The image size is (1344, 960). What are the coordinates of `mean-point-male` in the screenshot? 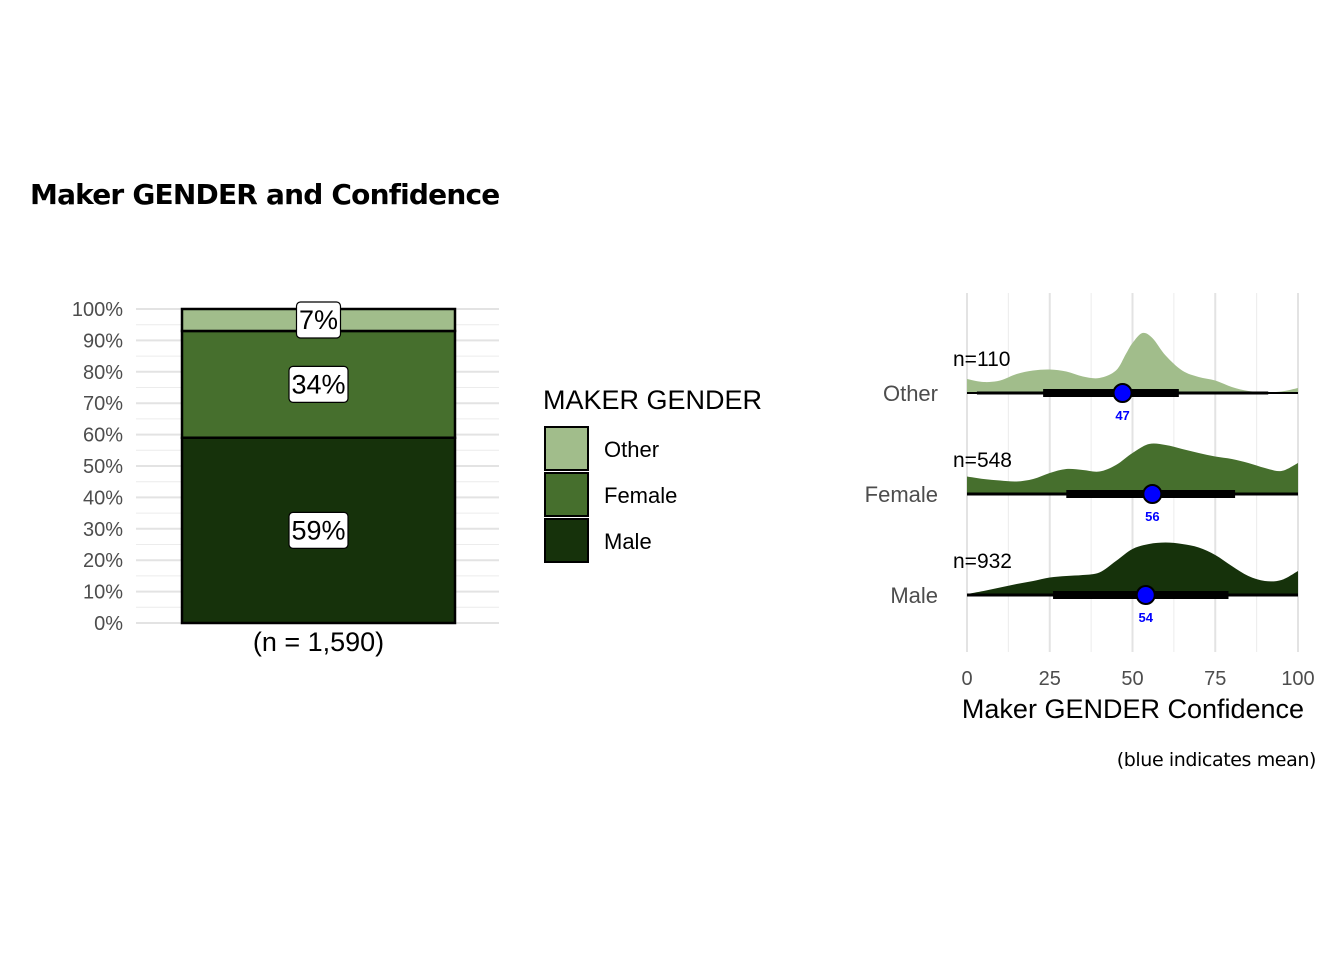 It's located at (1145, 595).